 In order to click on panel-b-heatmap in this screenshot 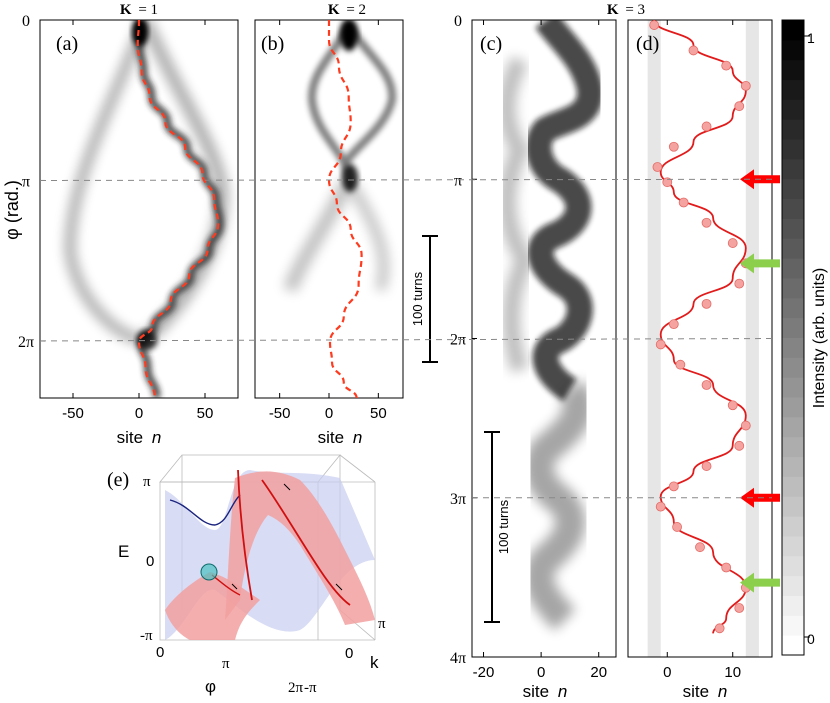, I will do `click(340, 156)`.